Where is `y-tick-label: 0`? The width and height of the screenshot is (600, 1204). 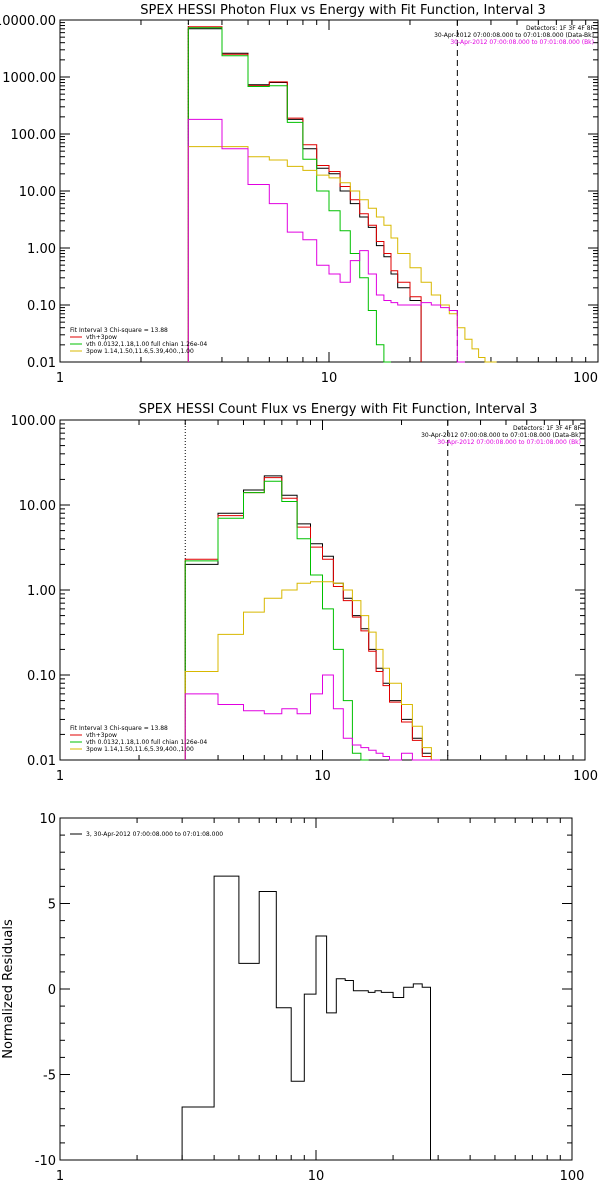
y-tick-label: 0 is located at coordinates (52, 990).